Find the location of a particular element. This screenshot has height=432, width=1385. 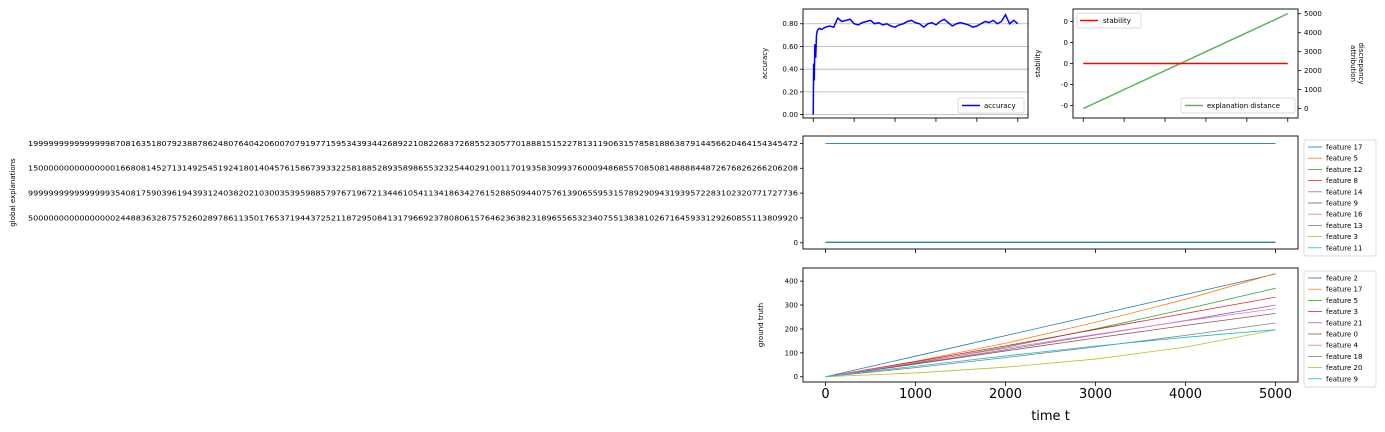

explanation-distance-line is located at coordinates (1185, 61).